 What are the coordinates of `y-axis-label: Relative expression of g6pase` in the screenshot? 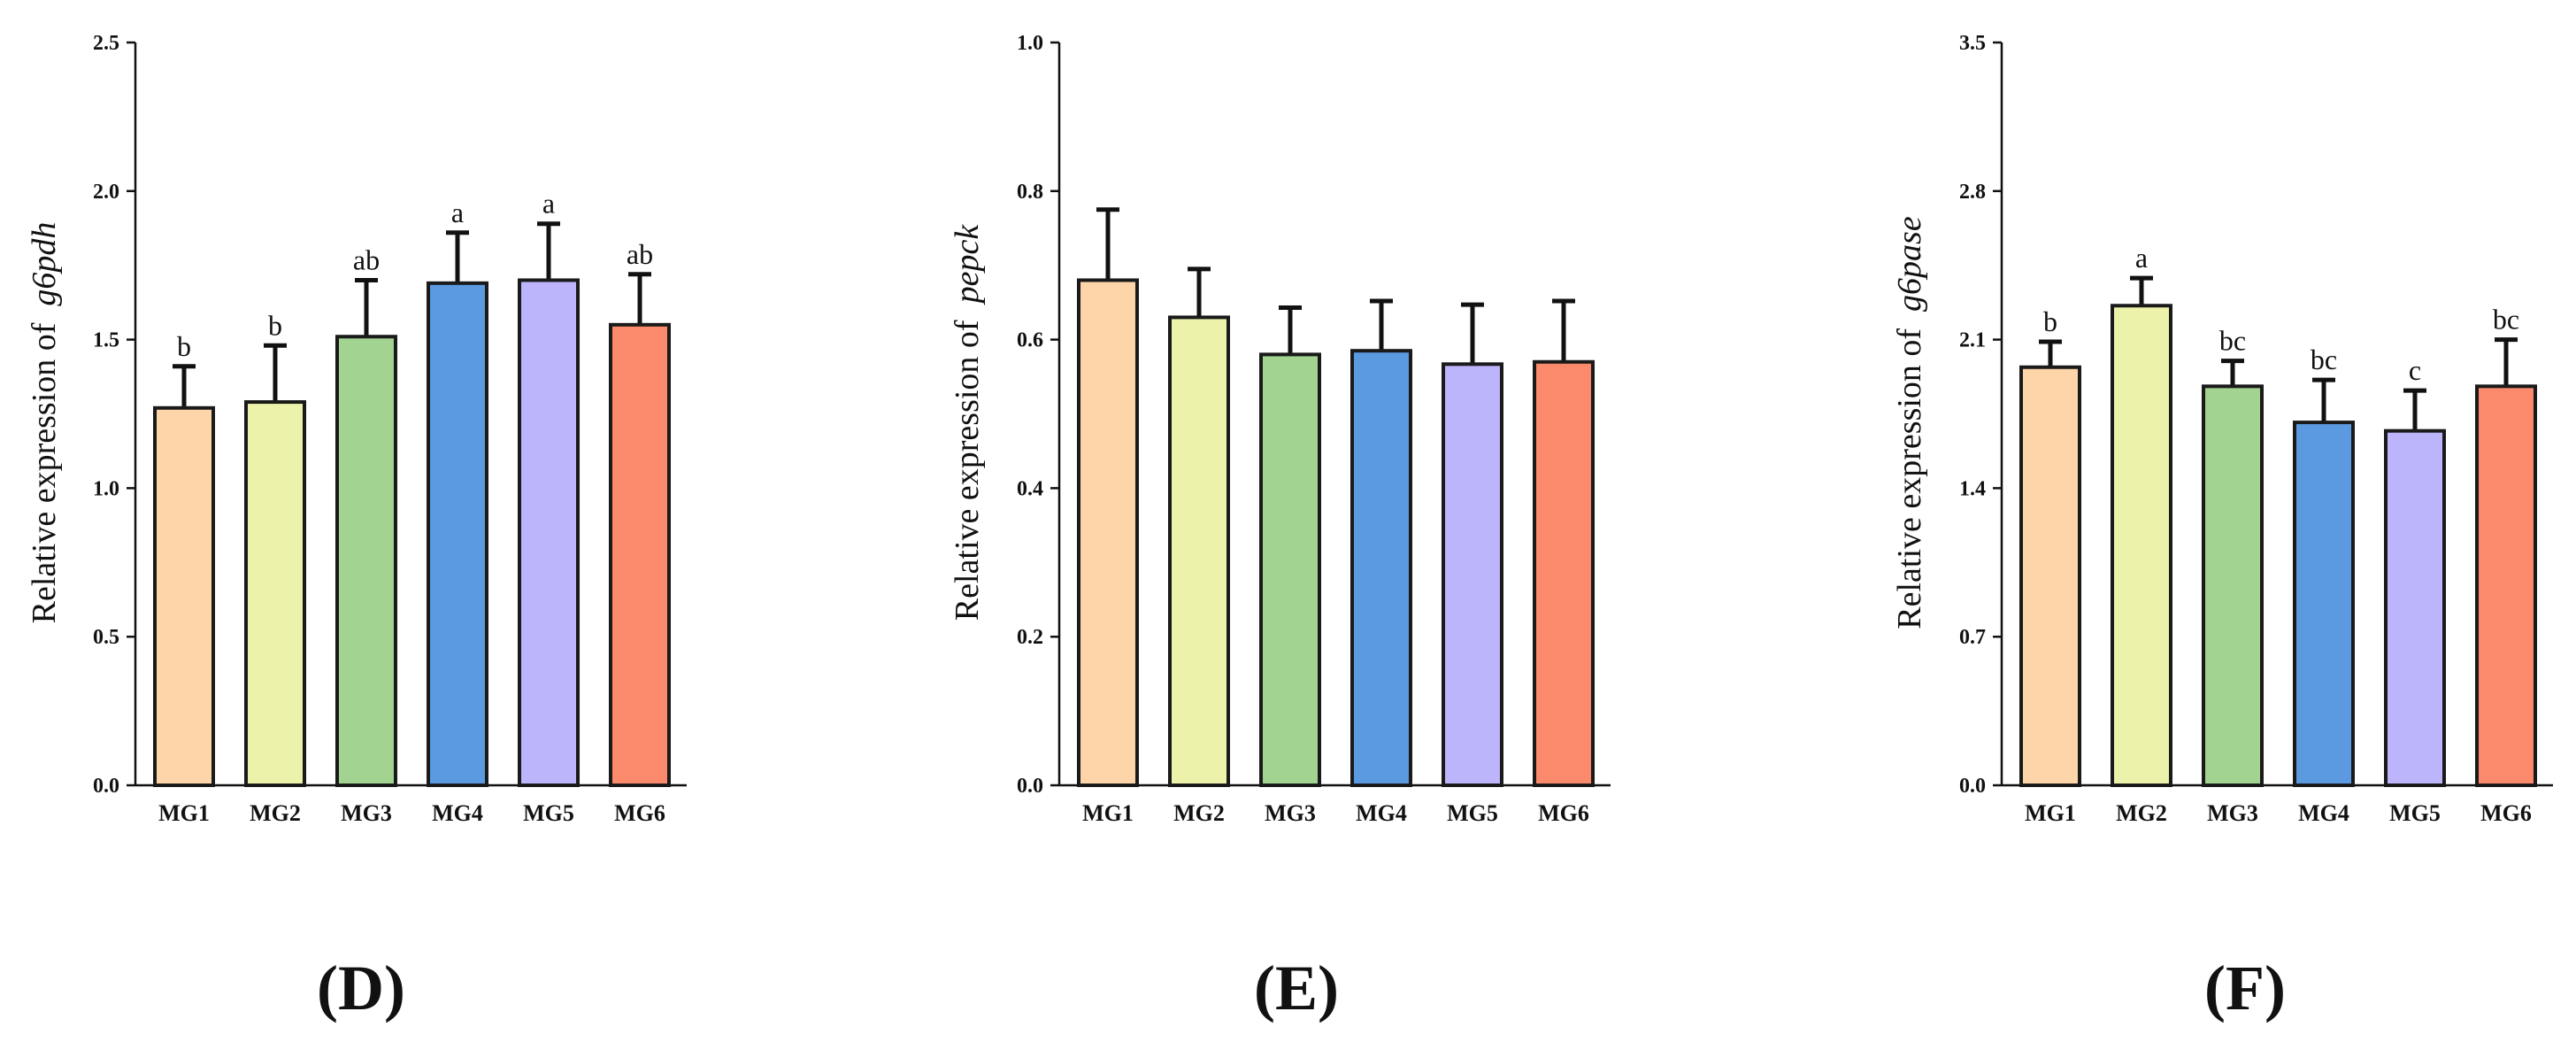 It's located at (1909, 423).